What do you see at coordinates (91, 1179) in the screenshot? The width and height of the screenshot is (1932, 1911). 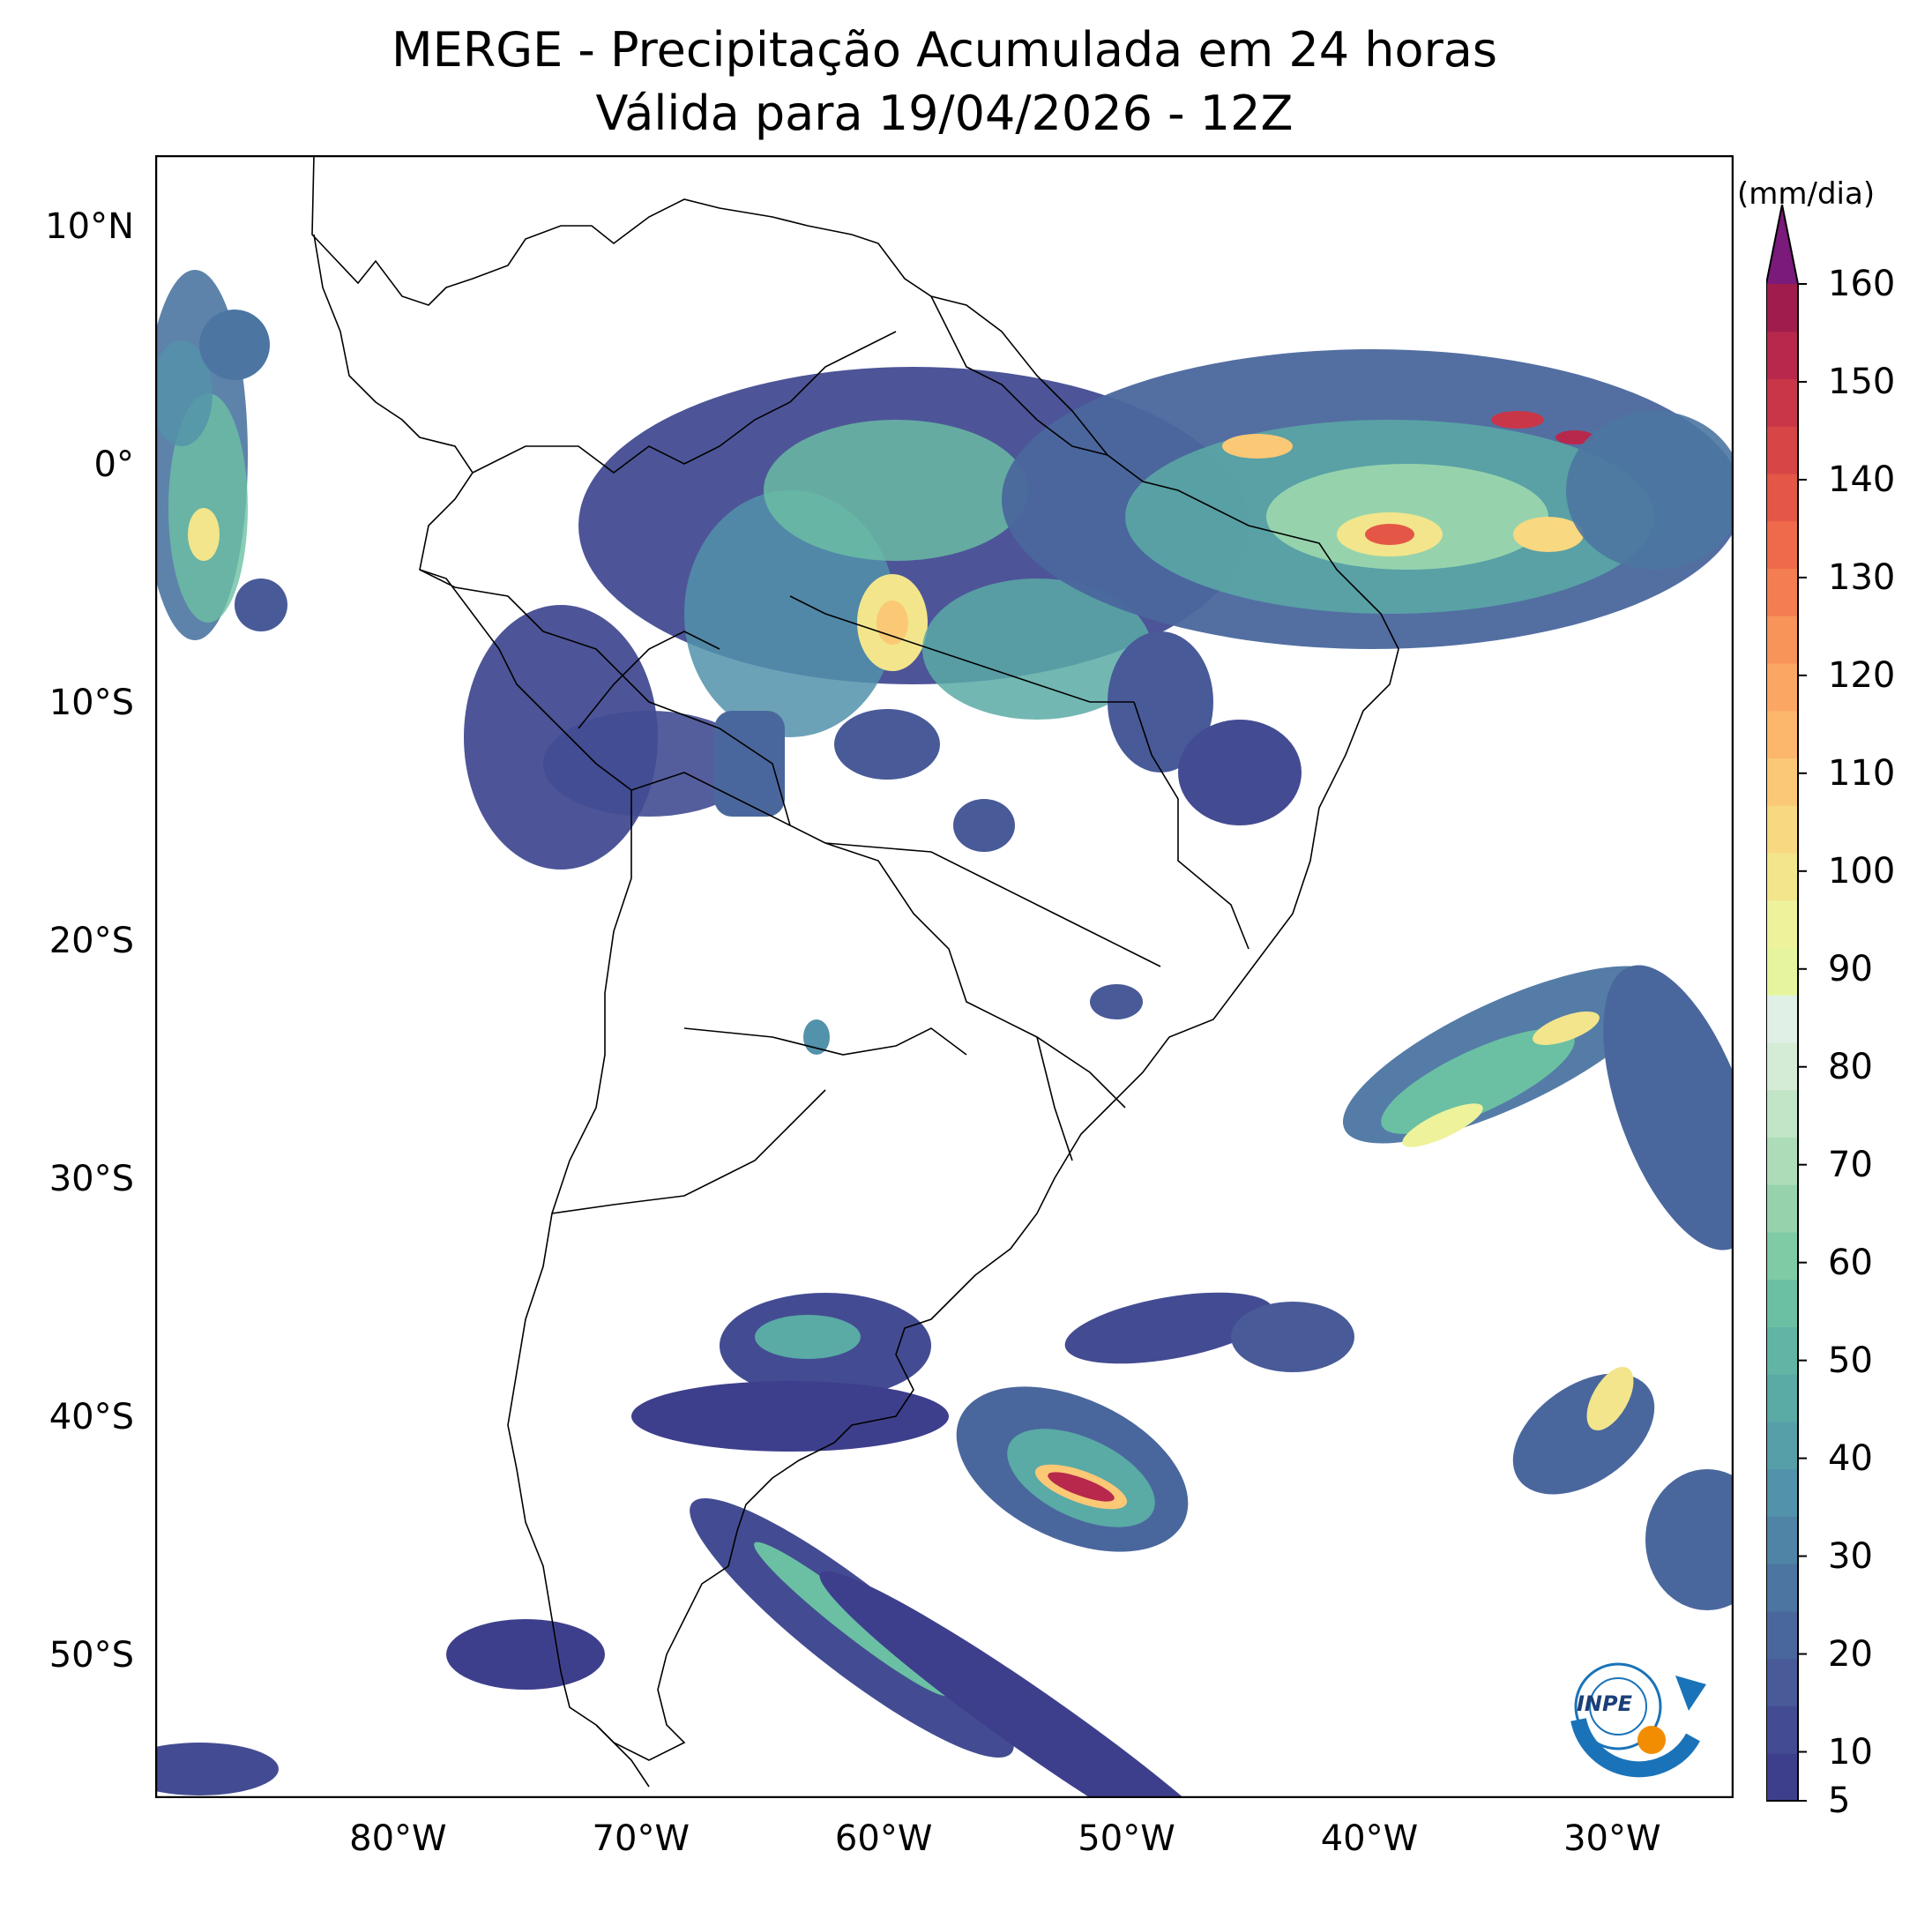 I see `lat-tick-label: 30°S` at bounding box center [91, 1179].